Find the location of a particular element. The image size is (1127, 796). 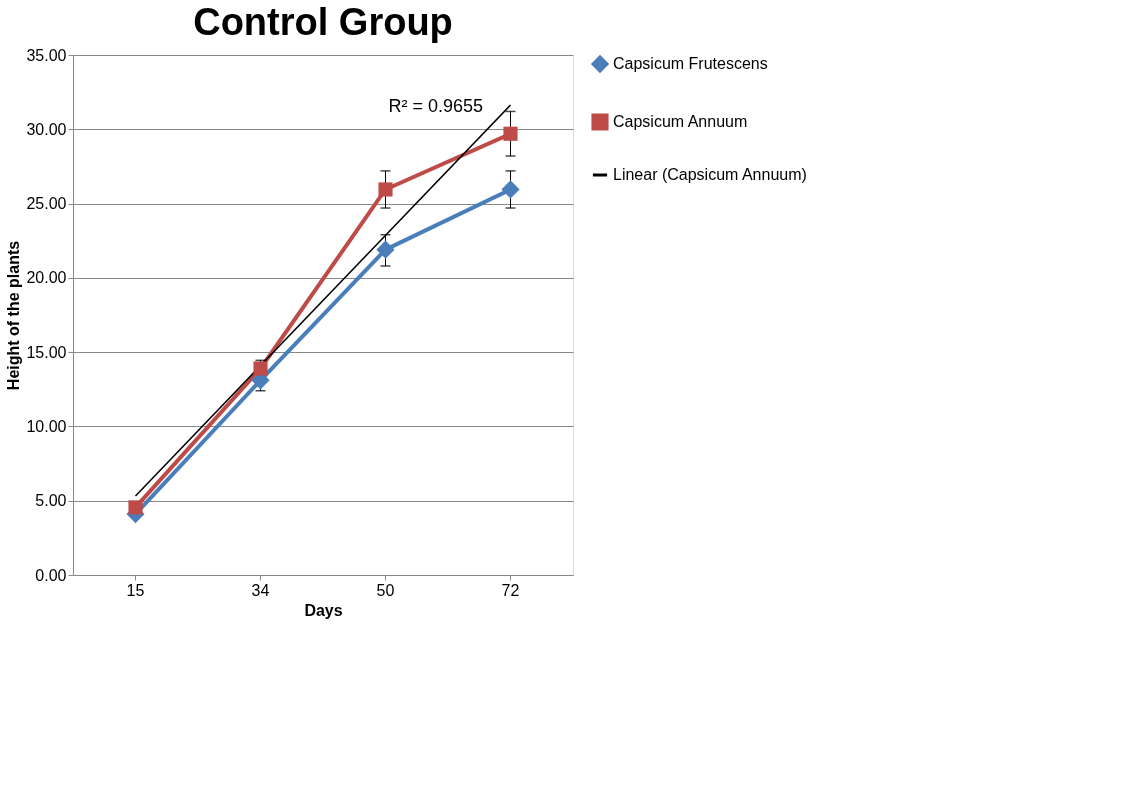

y-tick-label: 10.00 is located at coordinates (46, 426).